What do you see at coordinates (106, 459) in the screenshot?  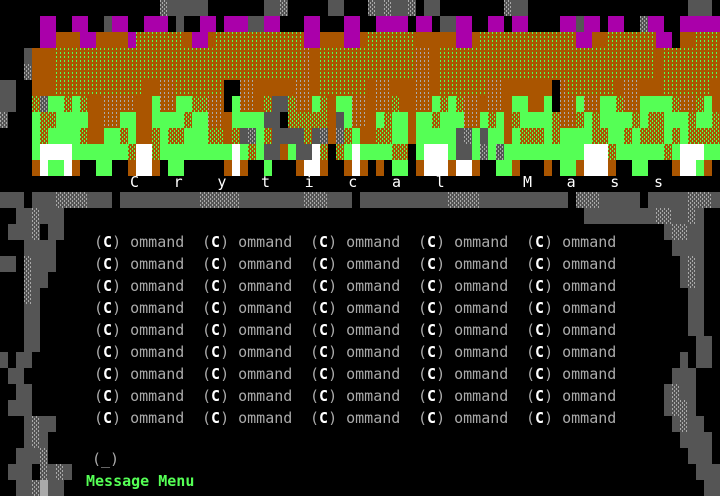 I see `input-prompt: (_)` at bounding box center [106, 459].